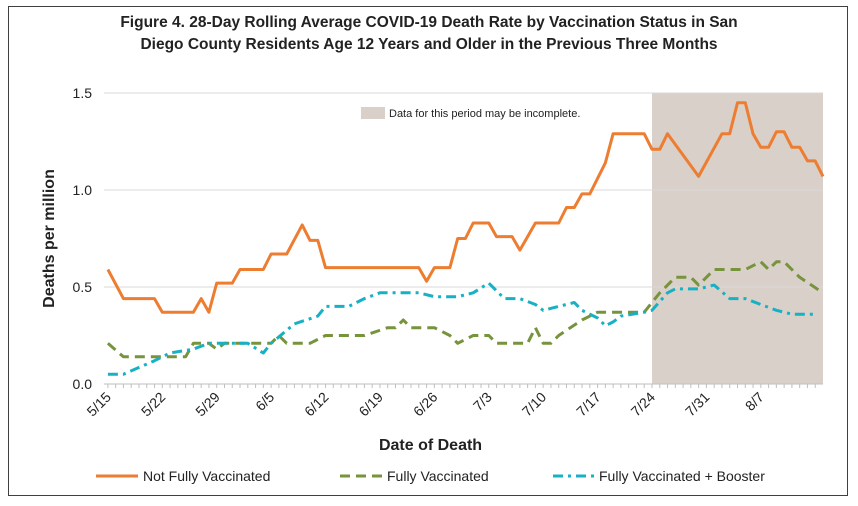 This screenshot has width=858, height=506. Describe the element at coordinates (316, 404) in the screenshot. I see `x-tick-label: 6/12` at that location.